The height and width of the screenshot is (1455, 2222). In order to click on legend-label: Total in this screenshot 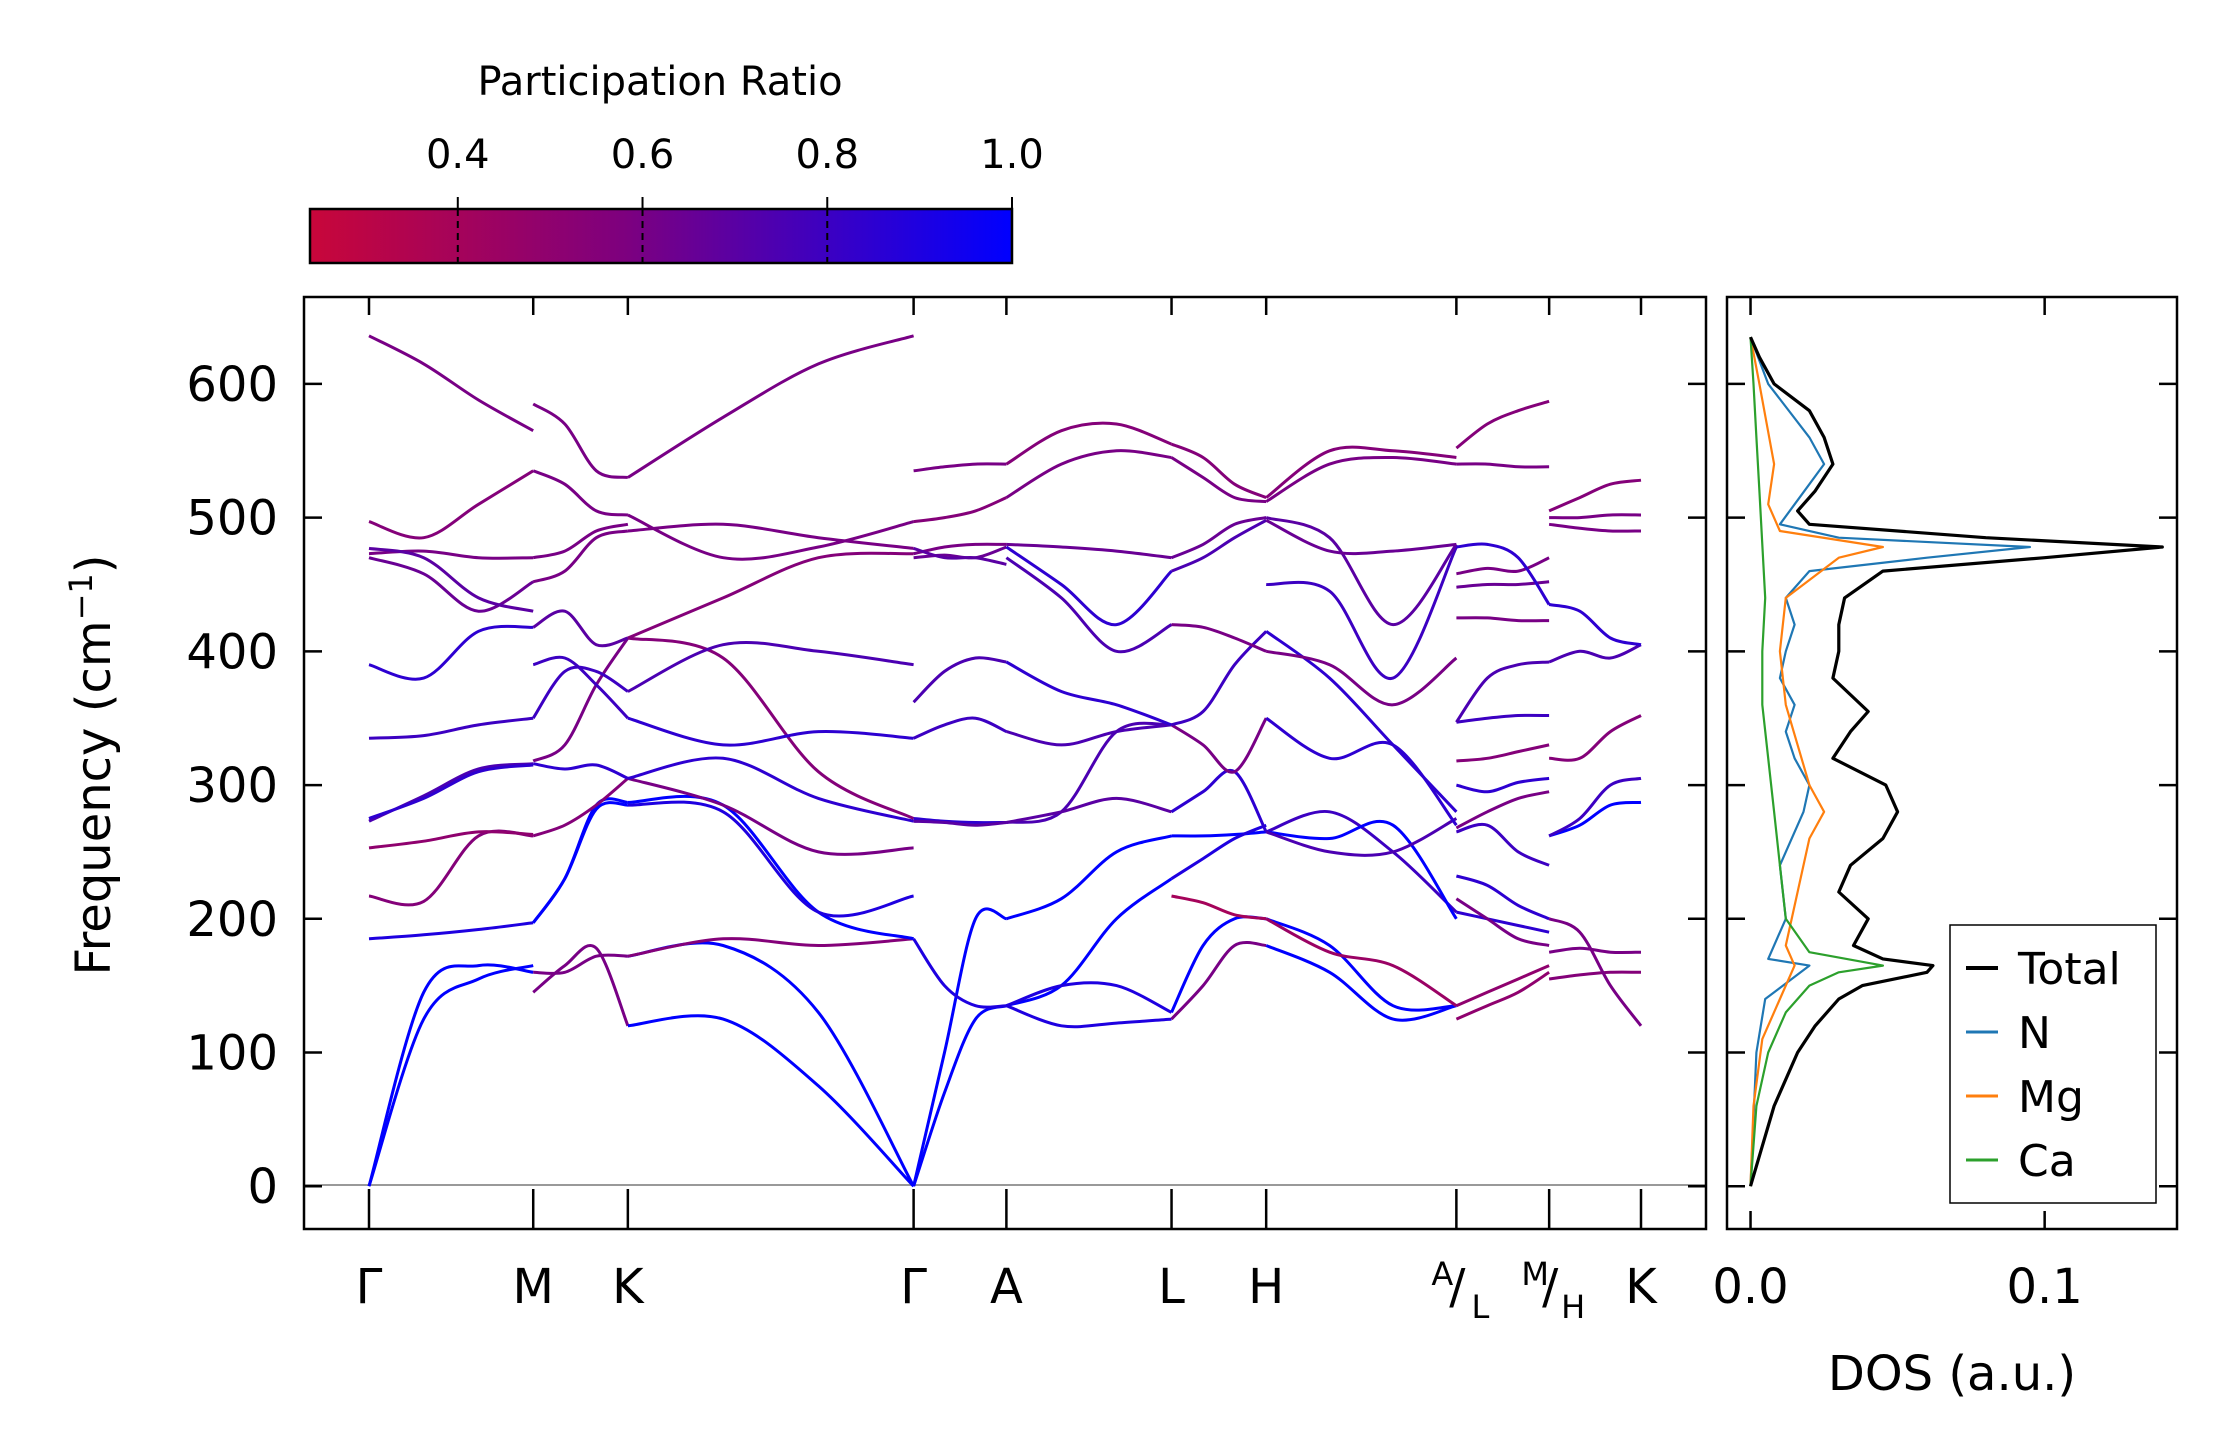, I will do `click(2069, 969)`.